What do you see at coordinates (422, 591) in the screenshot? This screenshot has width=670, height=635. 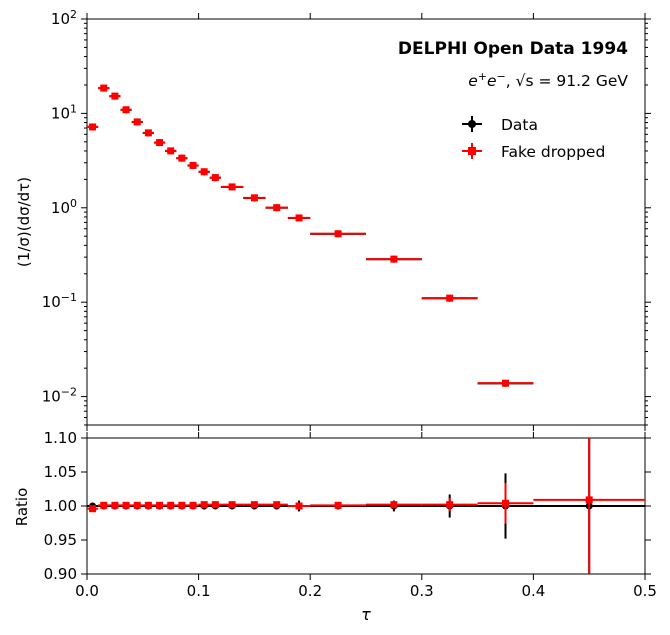 I see `x-tick-label: 0.3` at bounding box center [422, 591].